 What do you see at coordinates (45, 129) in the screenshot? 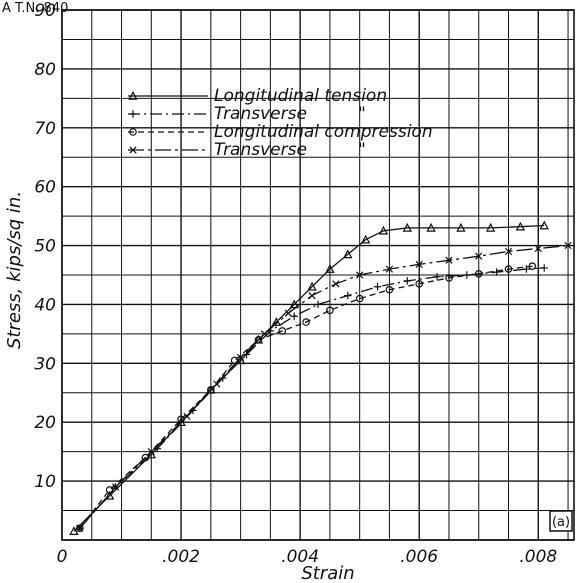
I see `y-tick-label: 70` at bounding box center [45, 129].